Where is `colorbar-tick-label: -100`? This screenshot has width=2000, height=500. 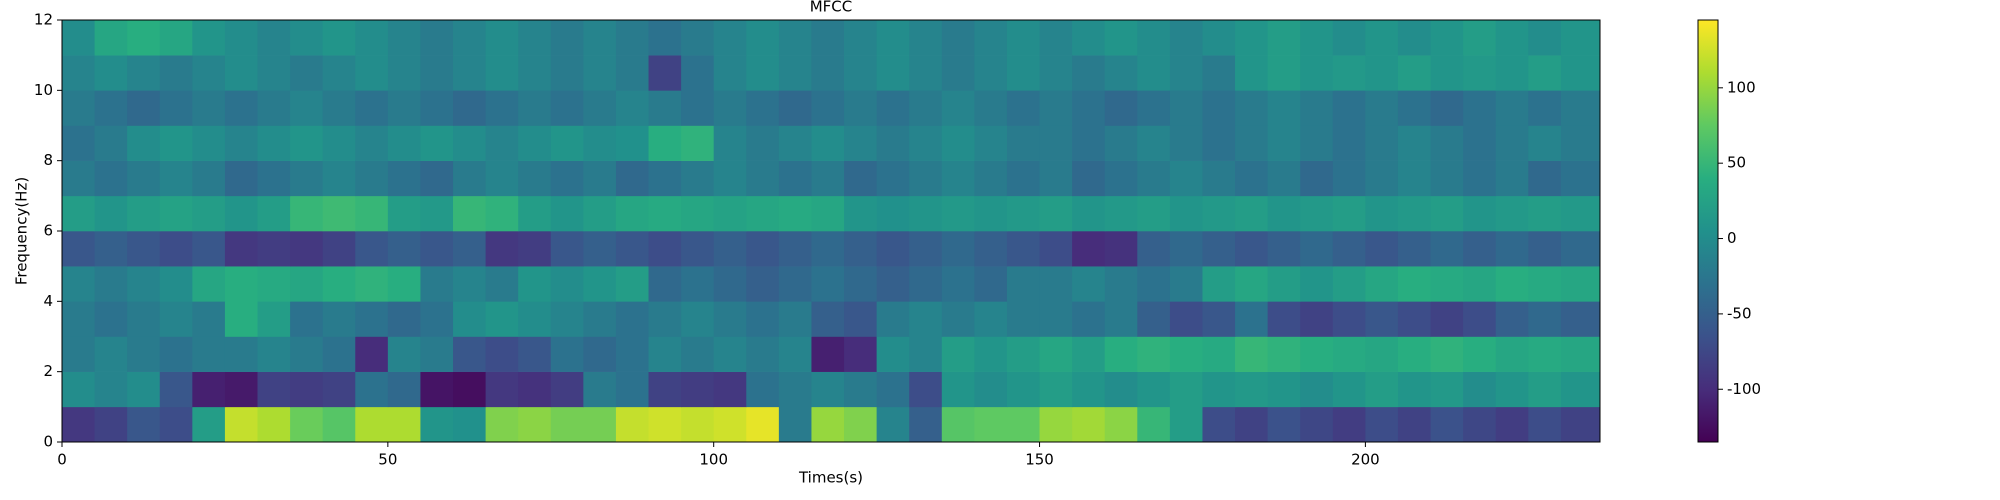
colorbar-tick-label: -100 is located at coordinates (1744, 389).